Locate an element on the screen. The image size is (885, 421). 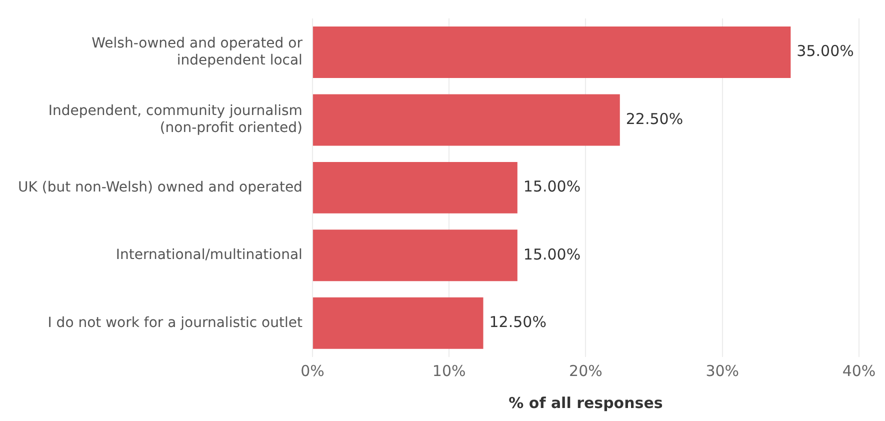
x-tick-label: 40% is located at coordinates (859, 371).